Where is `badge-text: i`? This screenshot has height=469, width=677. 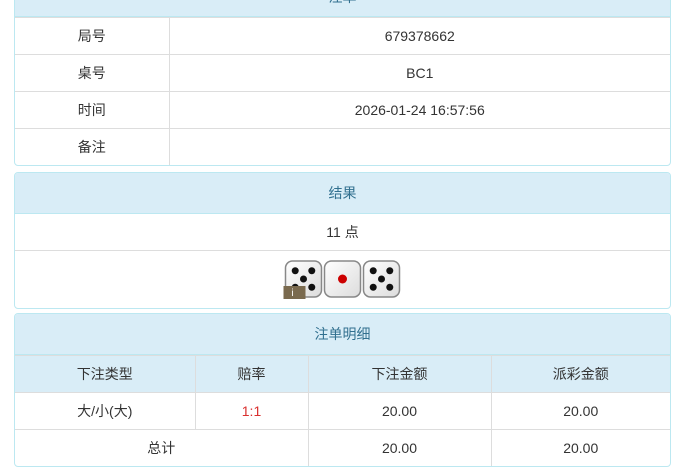
badge-text: i is located at coordinates (292, 293).